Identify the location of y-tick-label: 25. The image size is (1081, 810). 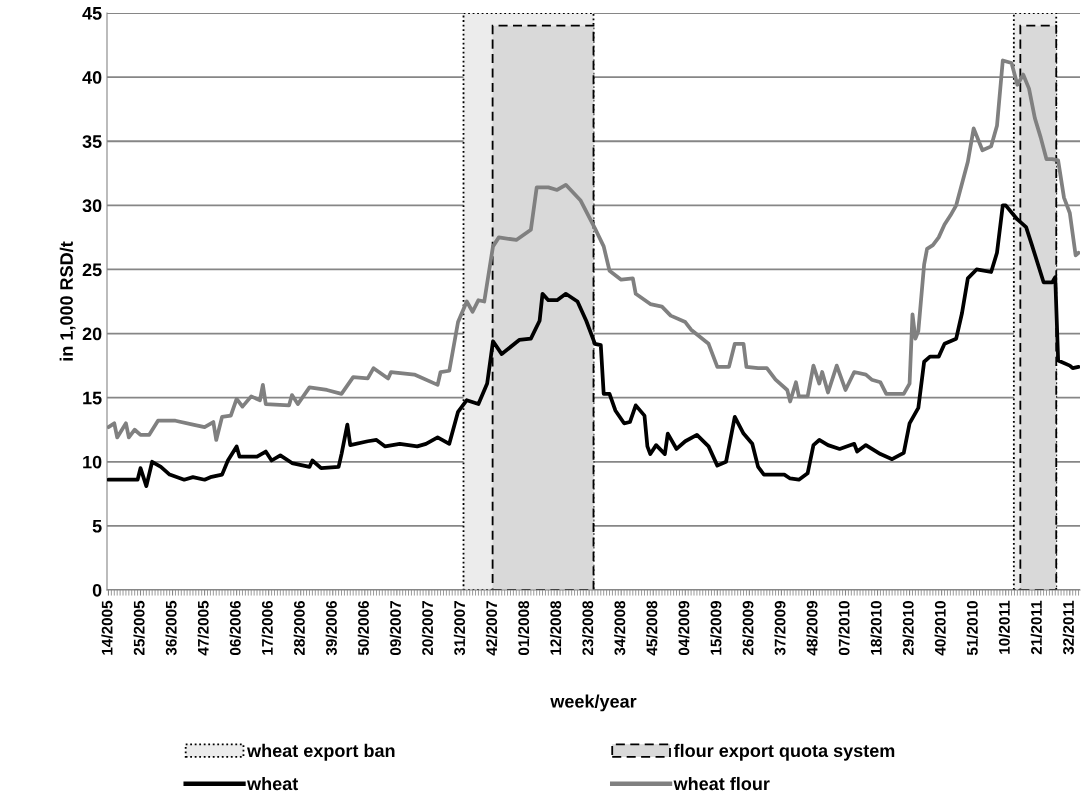
(92, 270).